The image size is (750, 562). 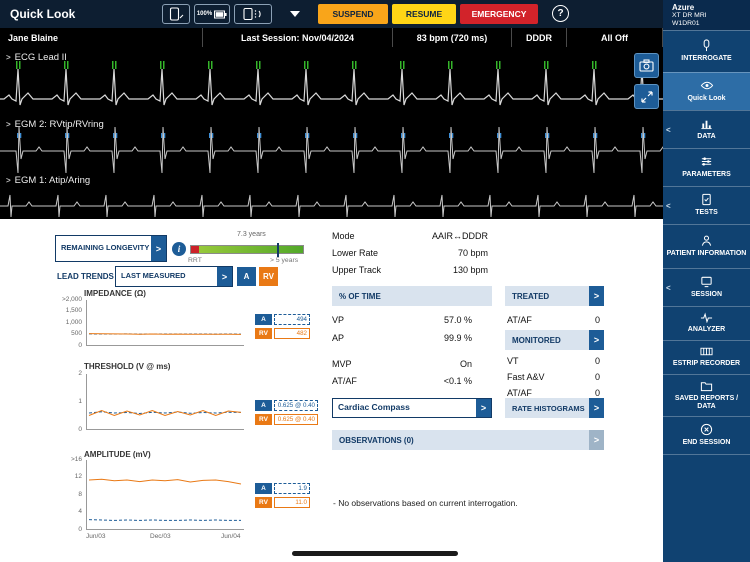 I want to click on help-button: ?, so click(x=560, y=13).